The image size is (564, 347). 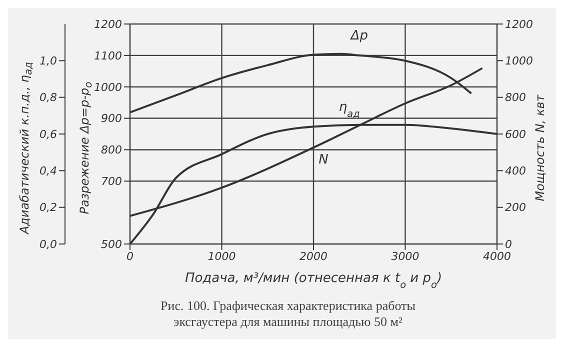 What do you see at coordinates (48, 134) in the screenshot?
I see `y3-tick-label: 0,6` at bounding box center [48, 134].